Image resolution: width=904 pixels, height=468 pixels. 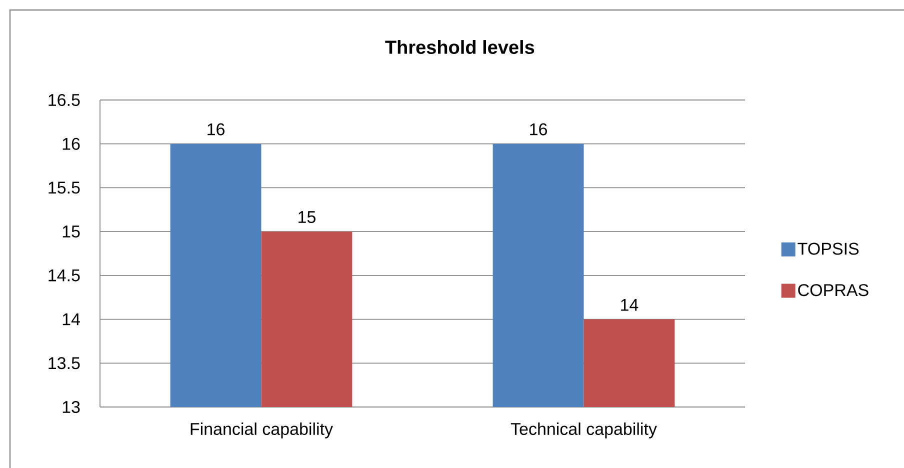 What do you see at coordinates (459, 47) in the screenshot?
I see `chart-title: Threshold levels` at bounding box center [459, 47].